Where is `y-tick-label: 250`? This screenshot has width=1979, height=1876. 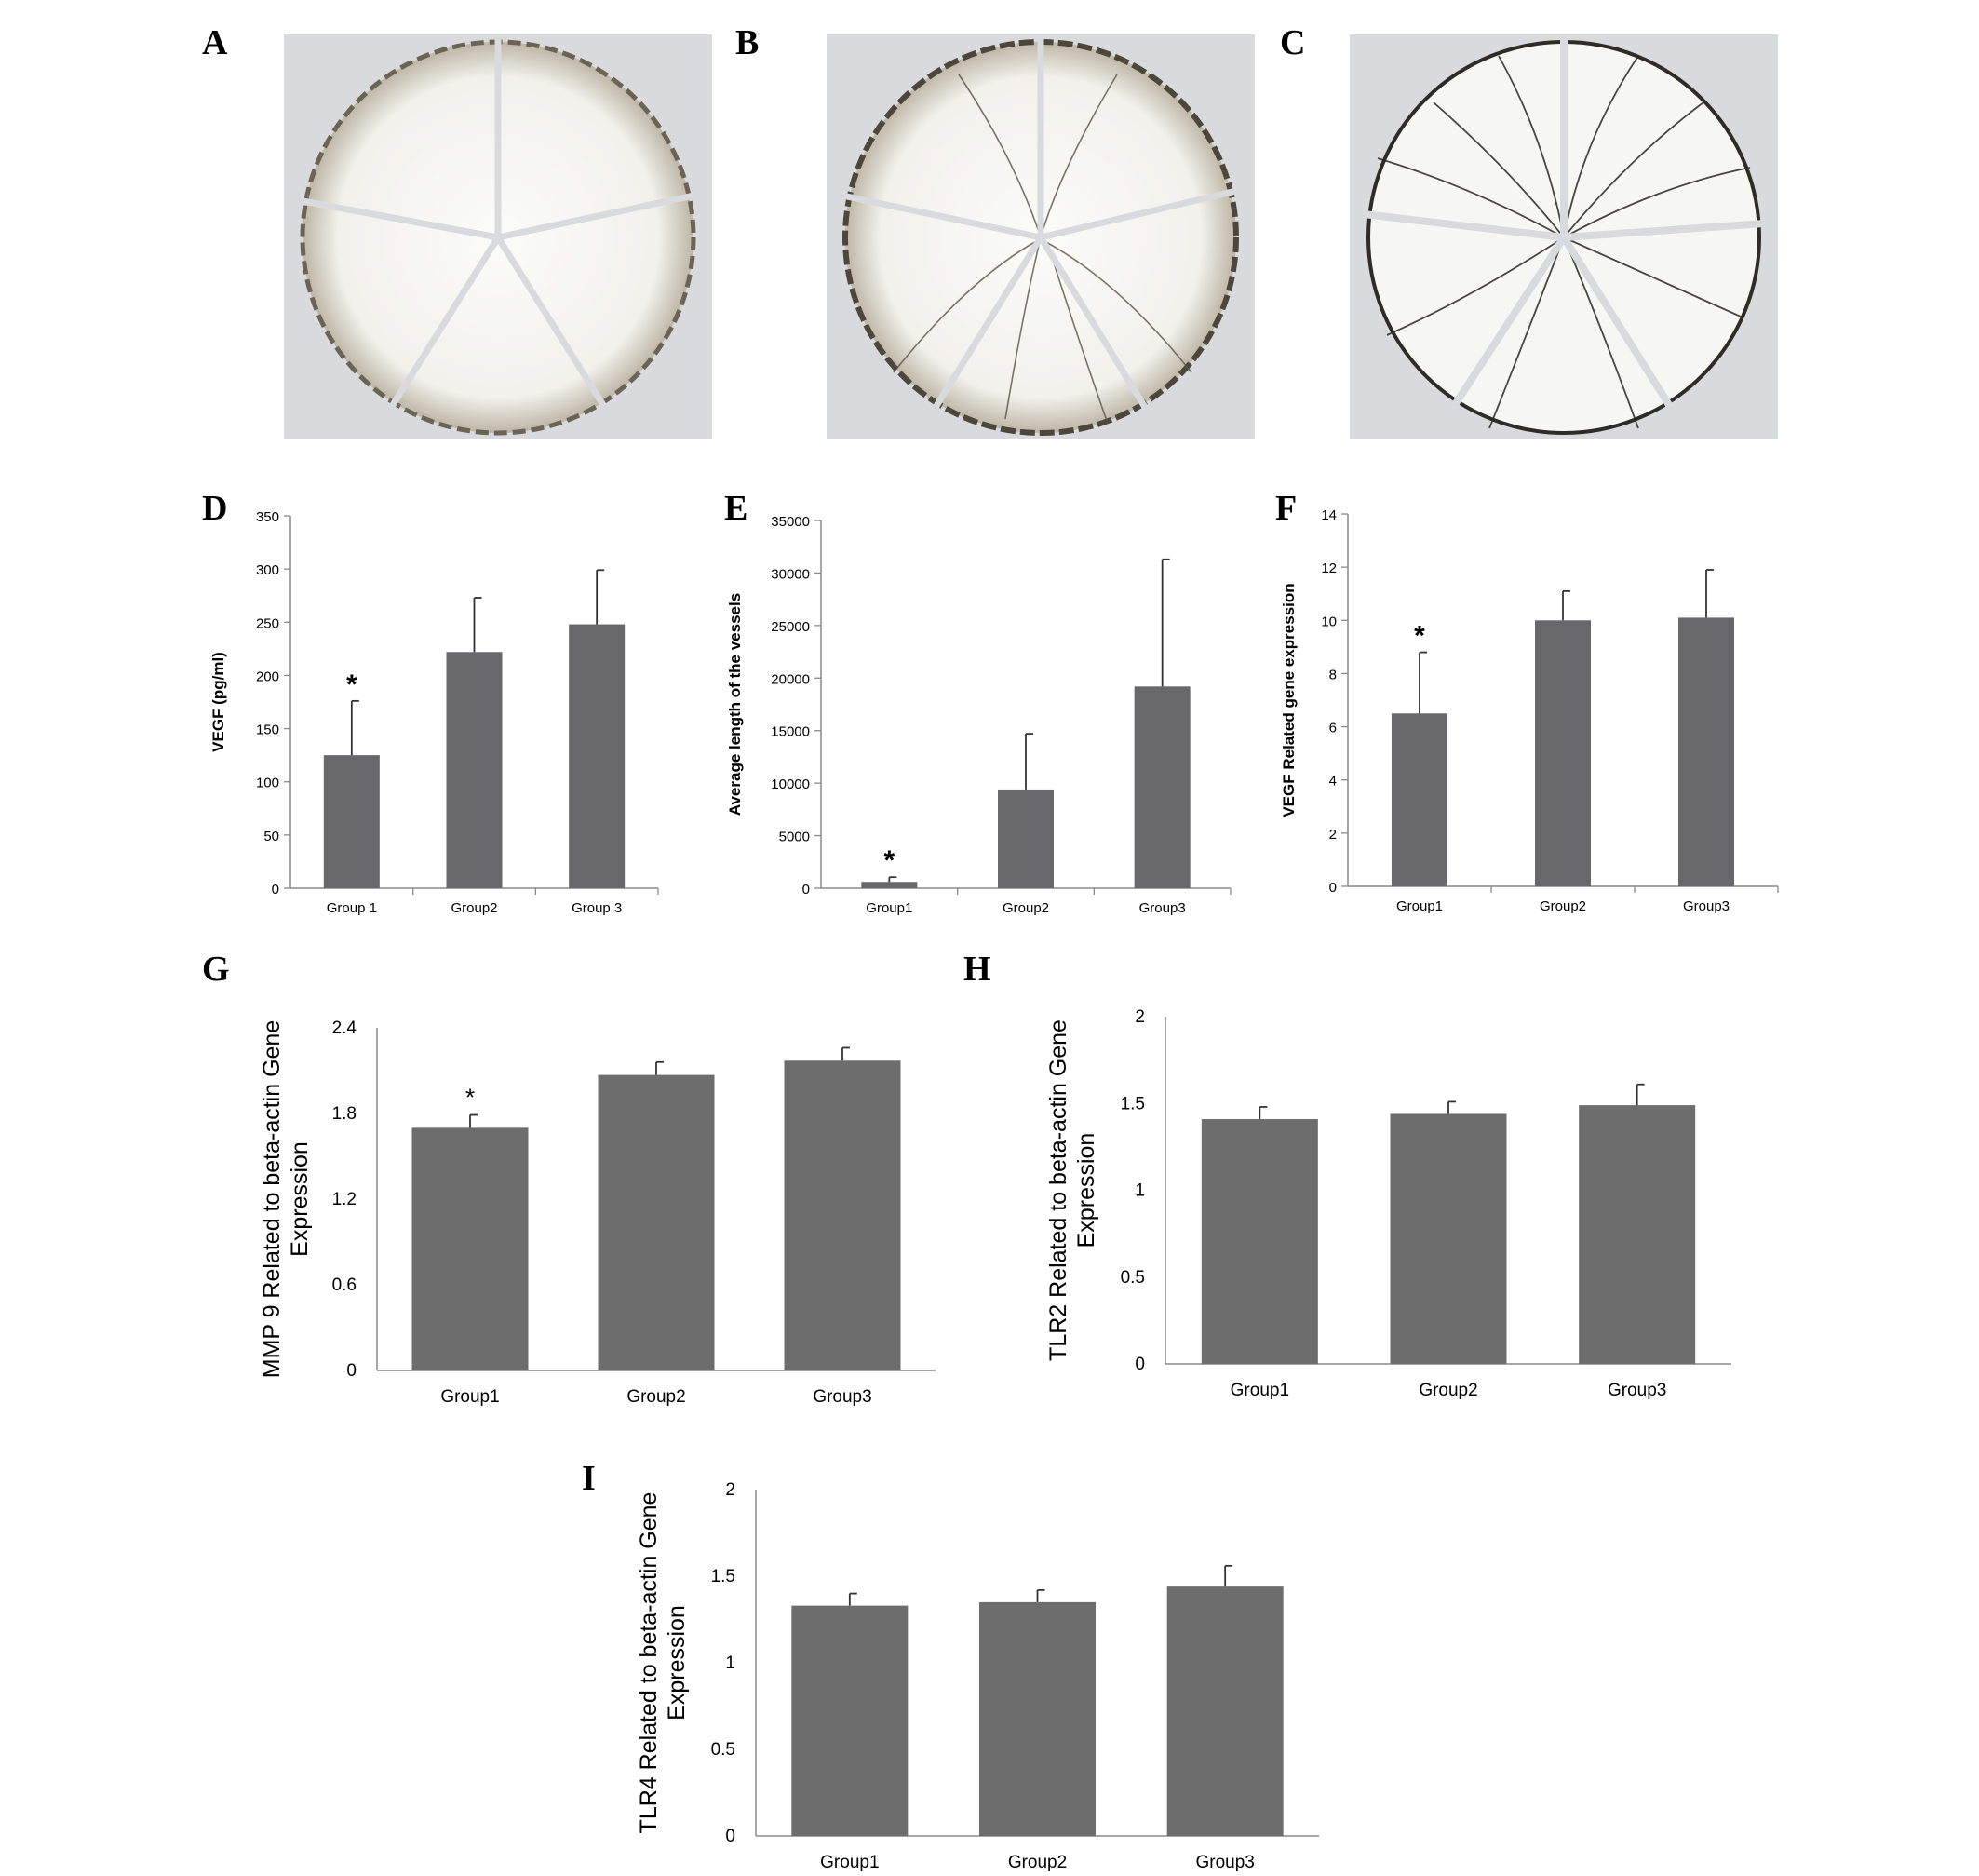 y-tick-label: 250 is located at coordinates (267, 623).